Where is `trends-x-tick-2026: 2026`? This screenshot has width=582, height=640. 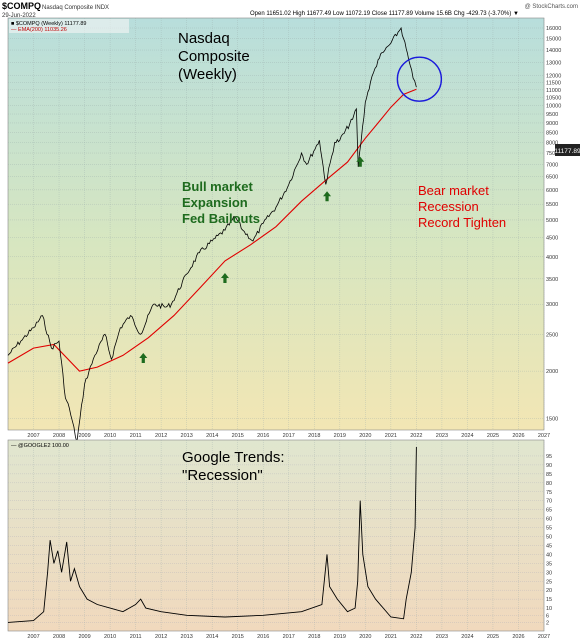 trends-x-tick-2026: 2026 is located at coordinates (518, 637).